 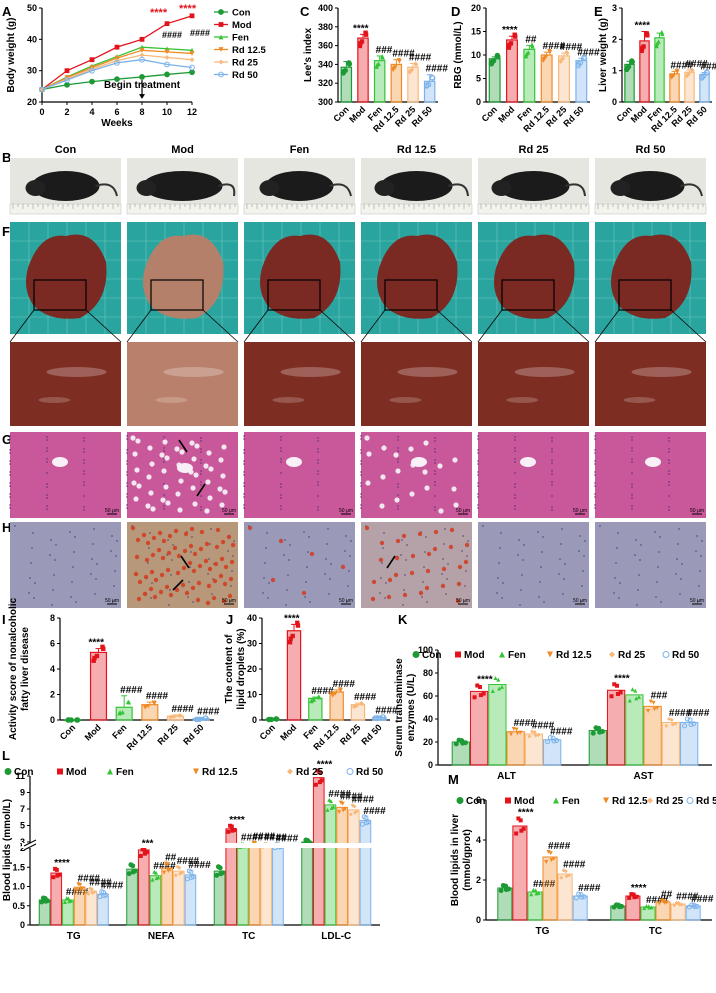 What do you see at coordinates (357, 114) in the screenshot?
I see `x-tick-label: Mod` at bounding box center [357, 114].